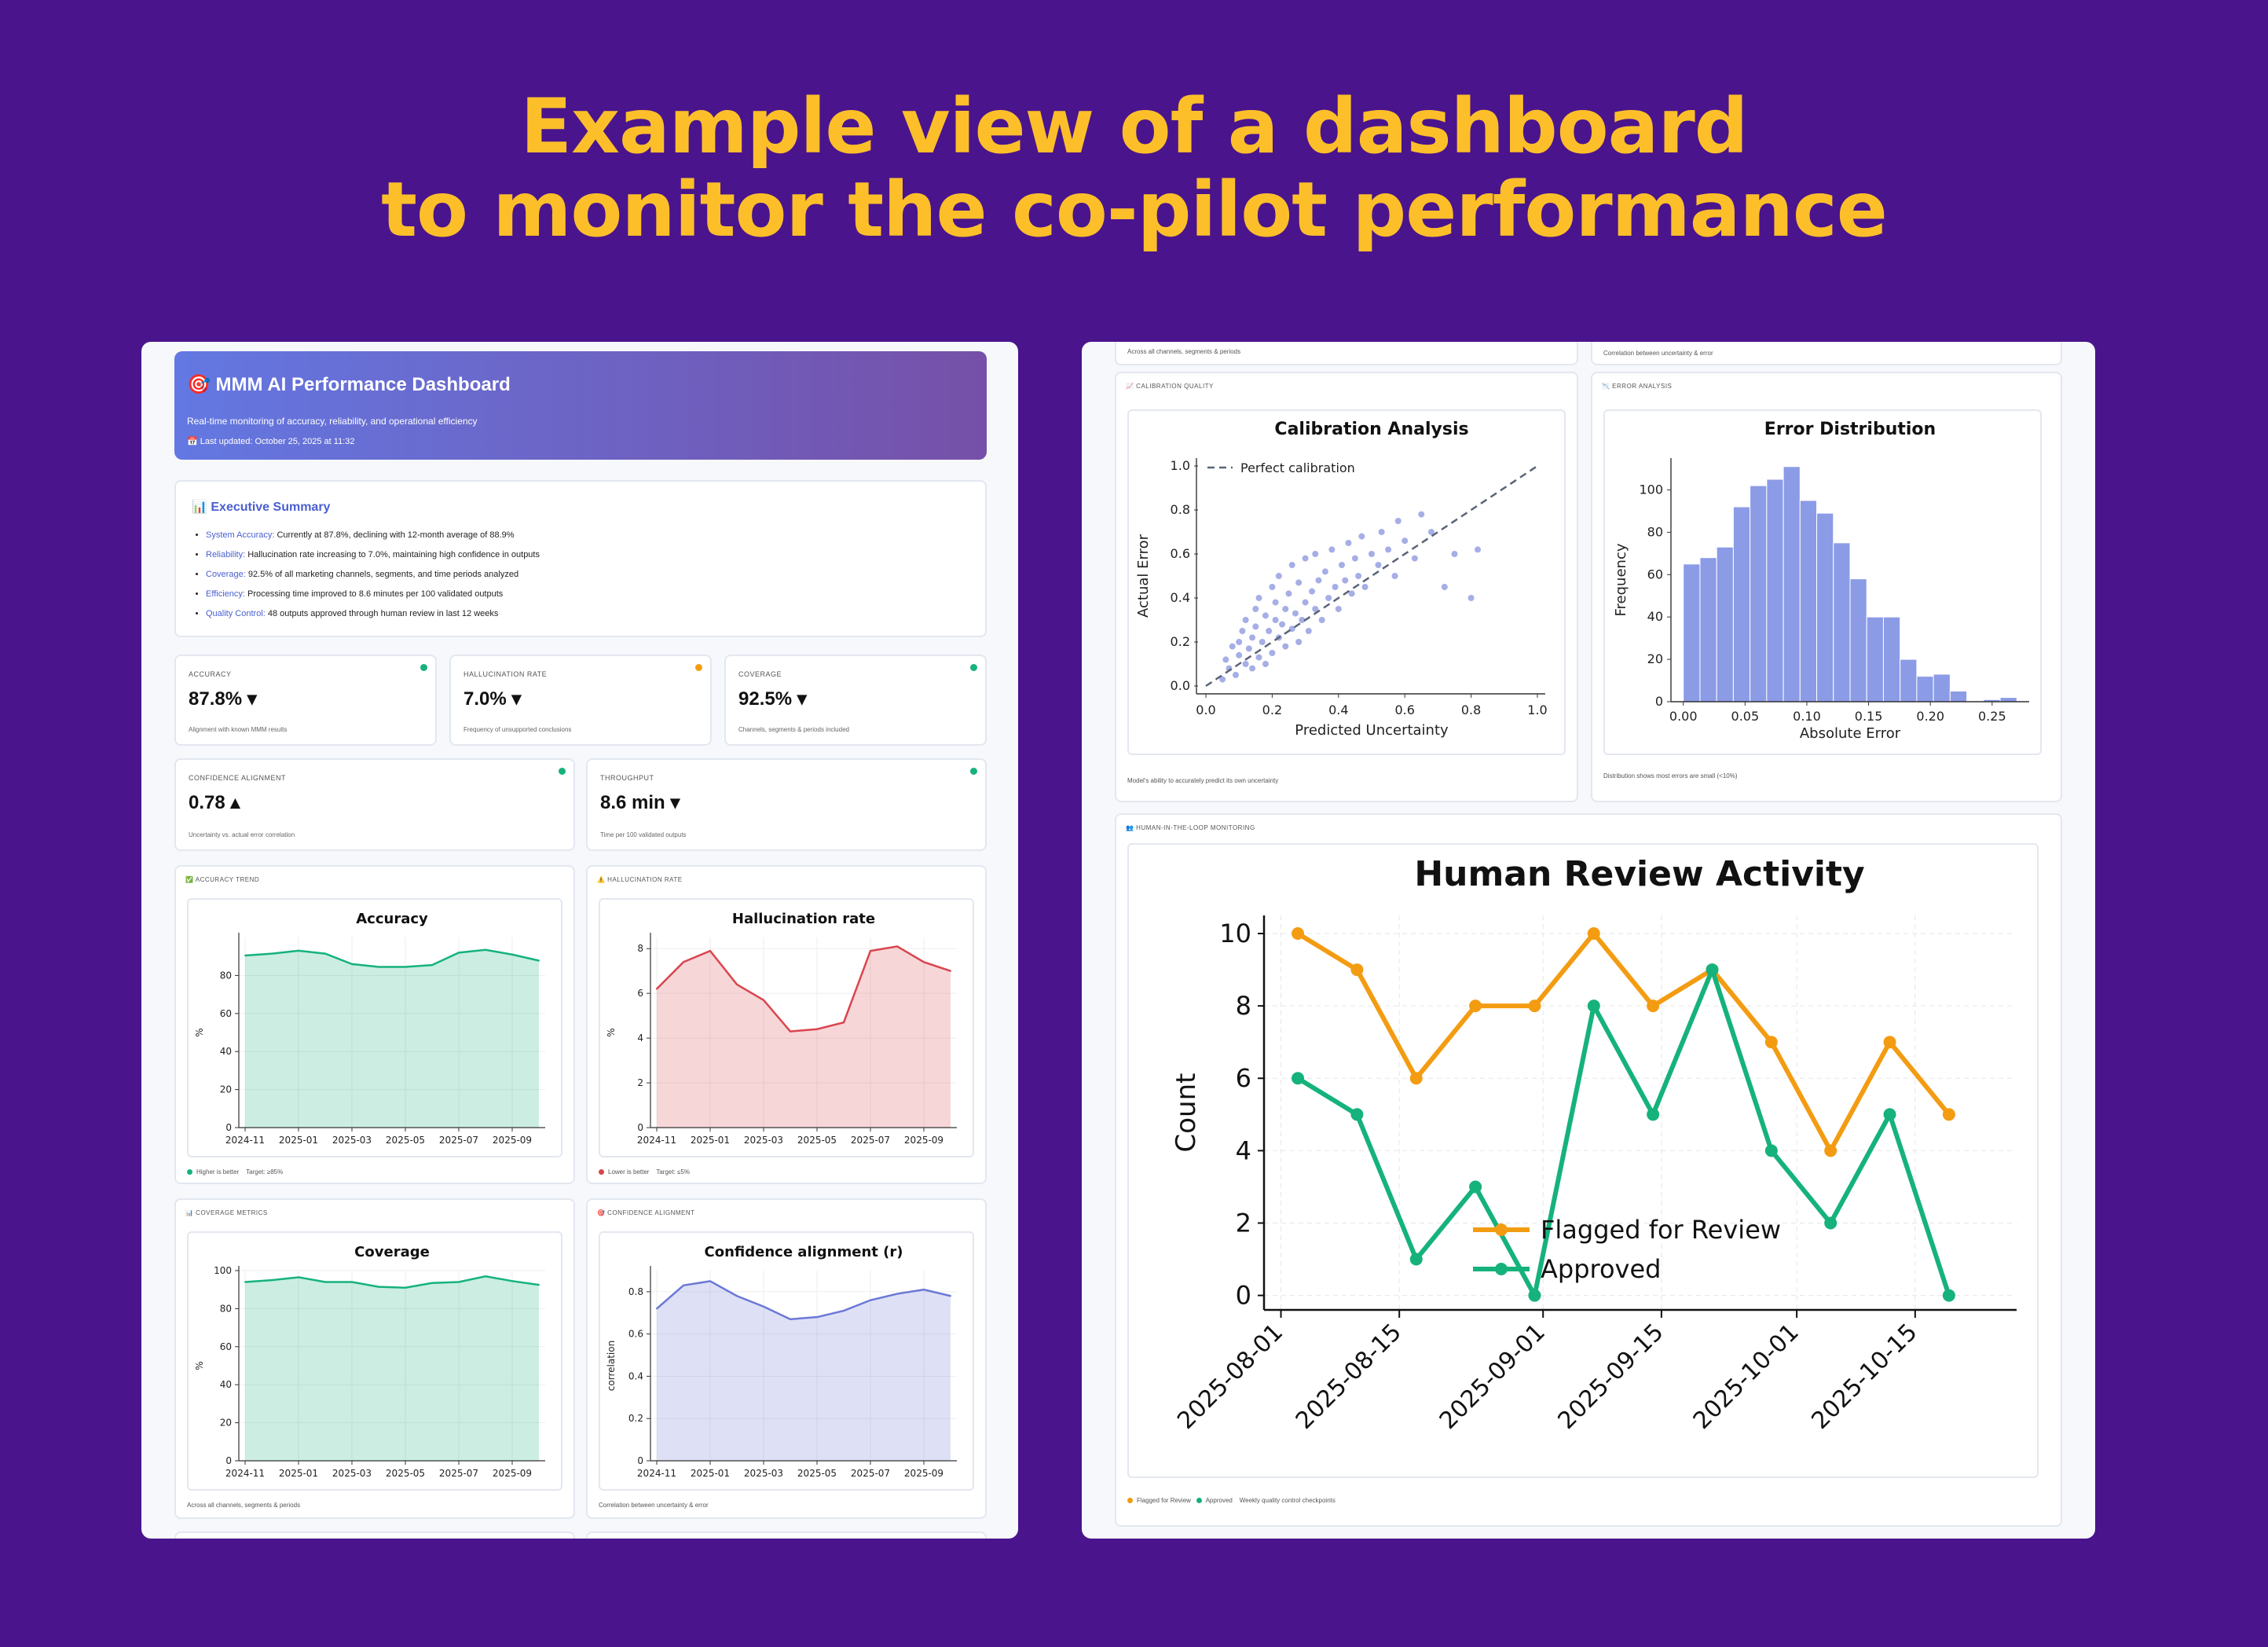 This screenshot has width=2268, height=1647. What do you see at coordinates (635, 1375) in the screenshot?
I see `y-tick-label: 0.4` at bounding box center [635, 1375].